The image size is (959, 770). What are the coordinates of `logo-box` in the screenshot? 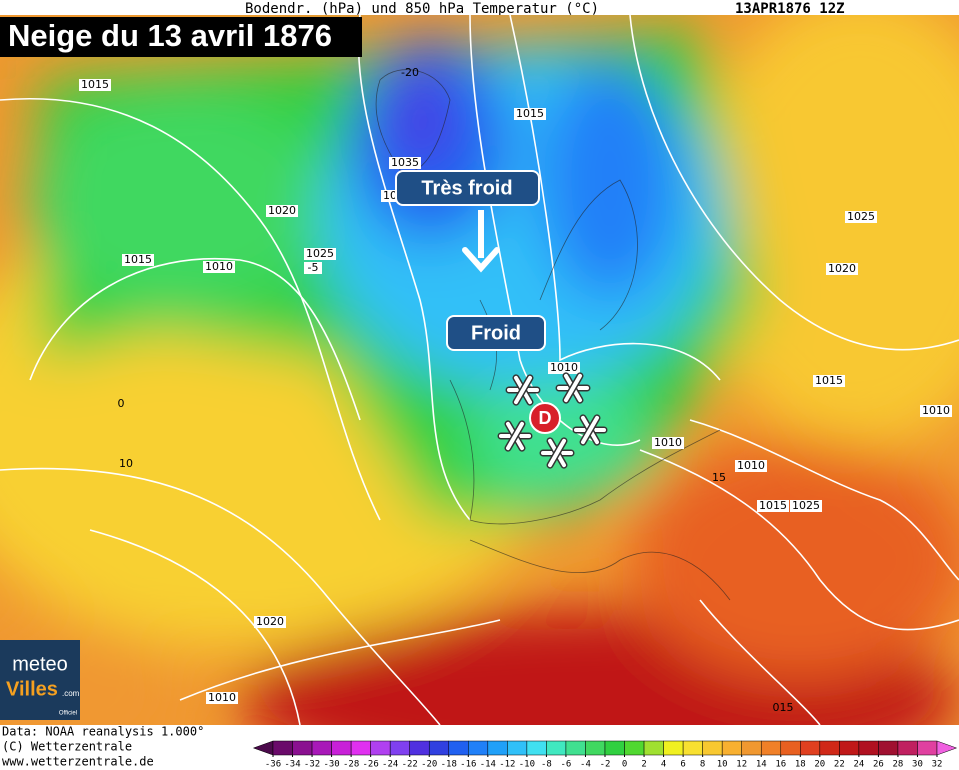 It's located at (40, 680).